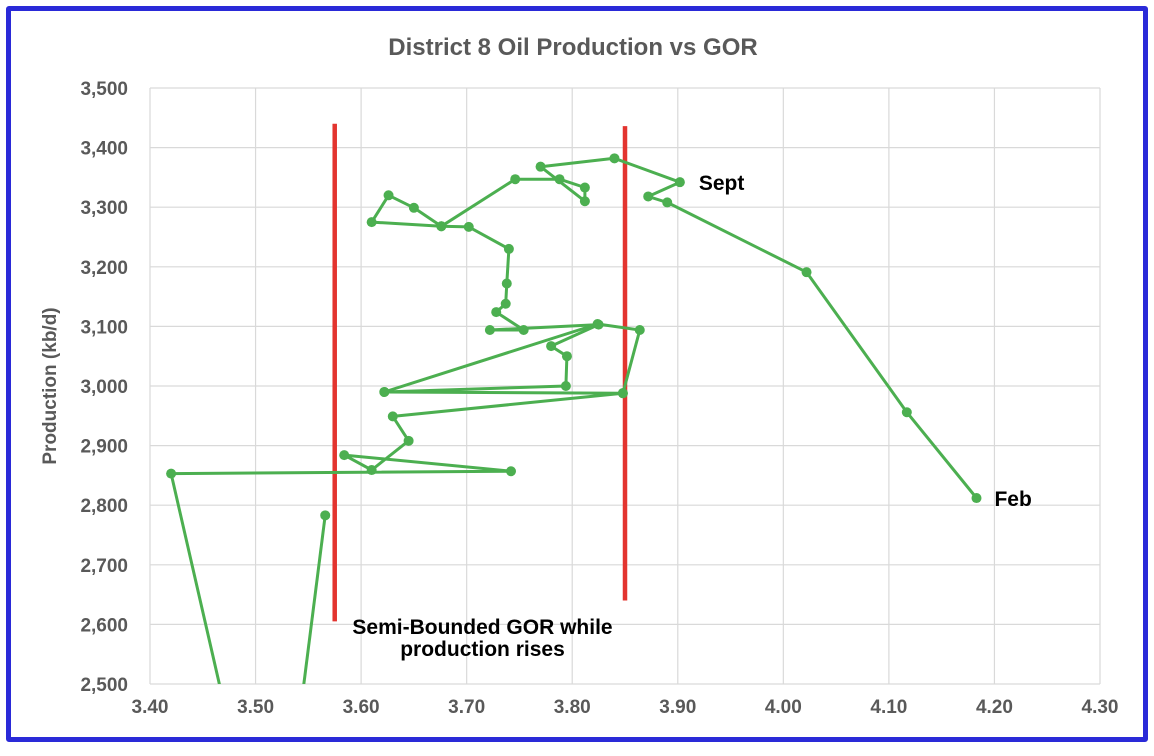 The width and height of the screenshot is (1154, 756). Describe the element at coordinates (888, 707) in the screenshot. I see `x-tick-label: 4.10` at that location.